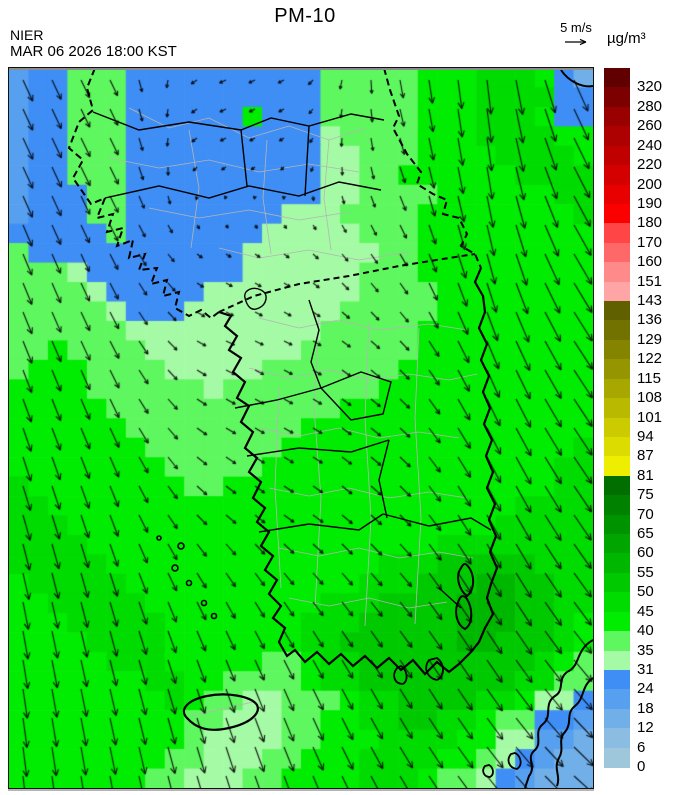  Describe the element at coordinates (626, 38) in the screenshot. I see `unit-label: µg/m³` at that location.